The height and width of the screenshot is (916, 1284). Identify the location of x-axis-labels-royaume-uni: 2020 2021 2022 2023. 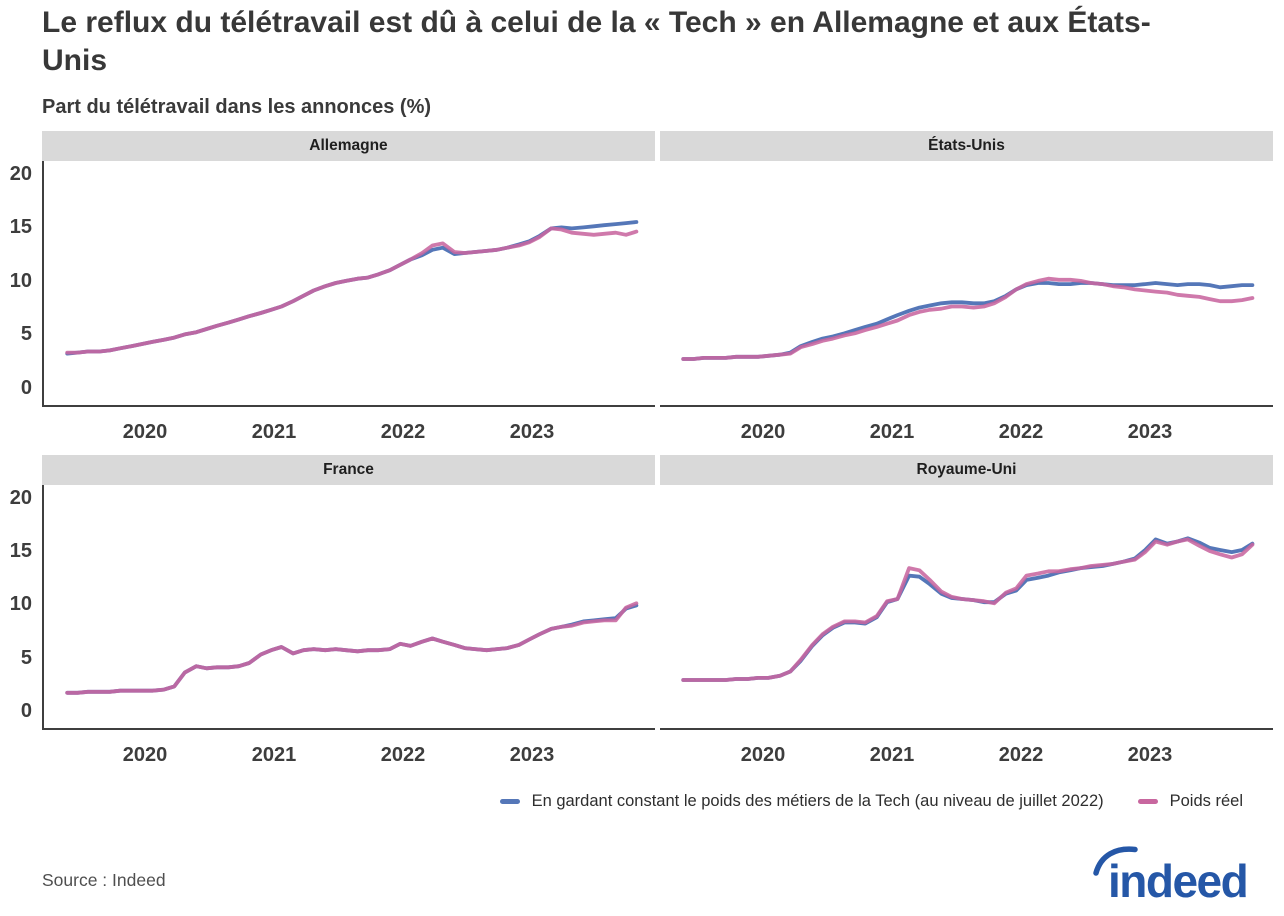
(966, 750).